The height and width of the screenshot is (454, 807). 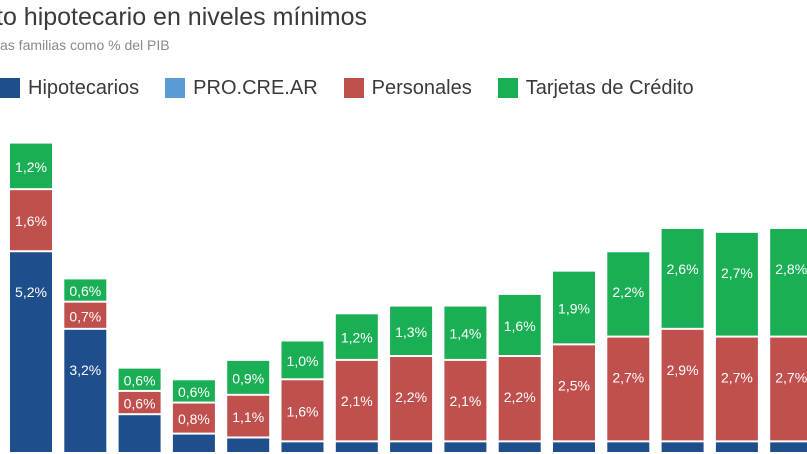 I want to click on data-label-personales-10: 2,5%, so click(x=574, y=385).